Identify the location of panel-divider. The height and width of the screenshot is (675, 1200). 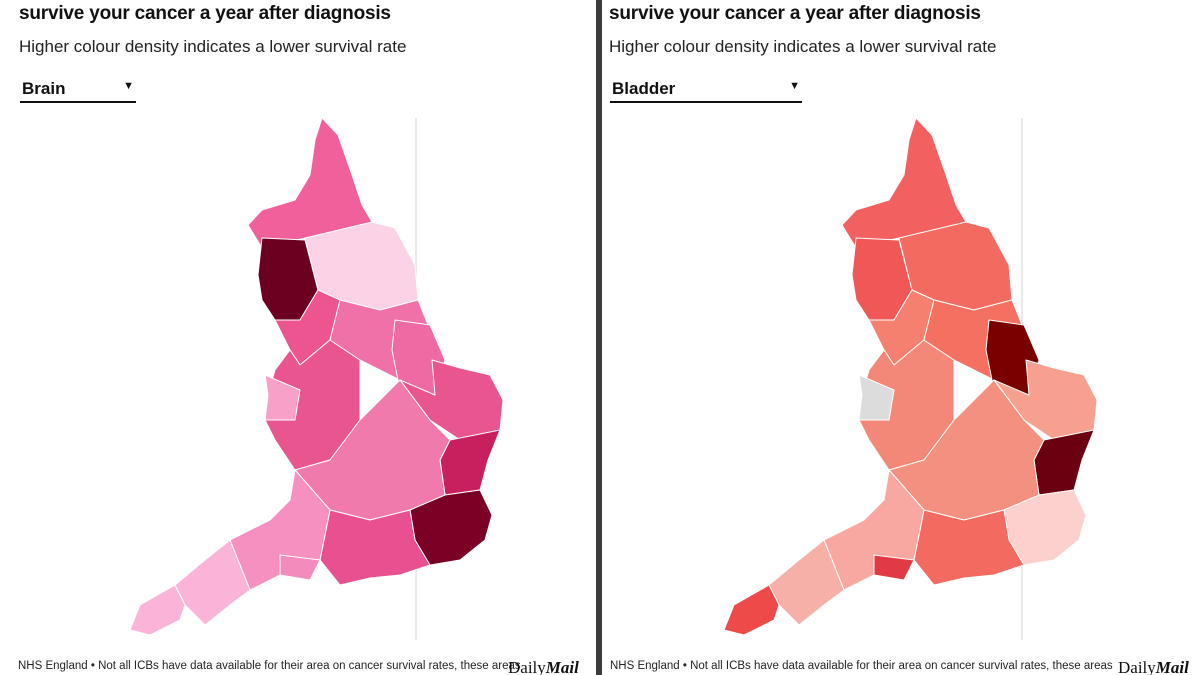
(599, 337).